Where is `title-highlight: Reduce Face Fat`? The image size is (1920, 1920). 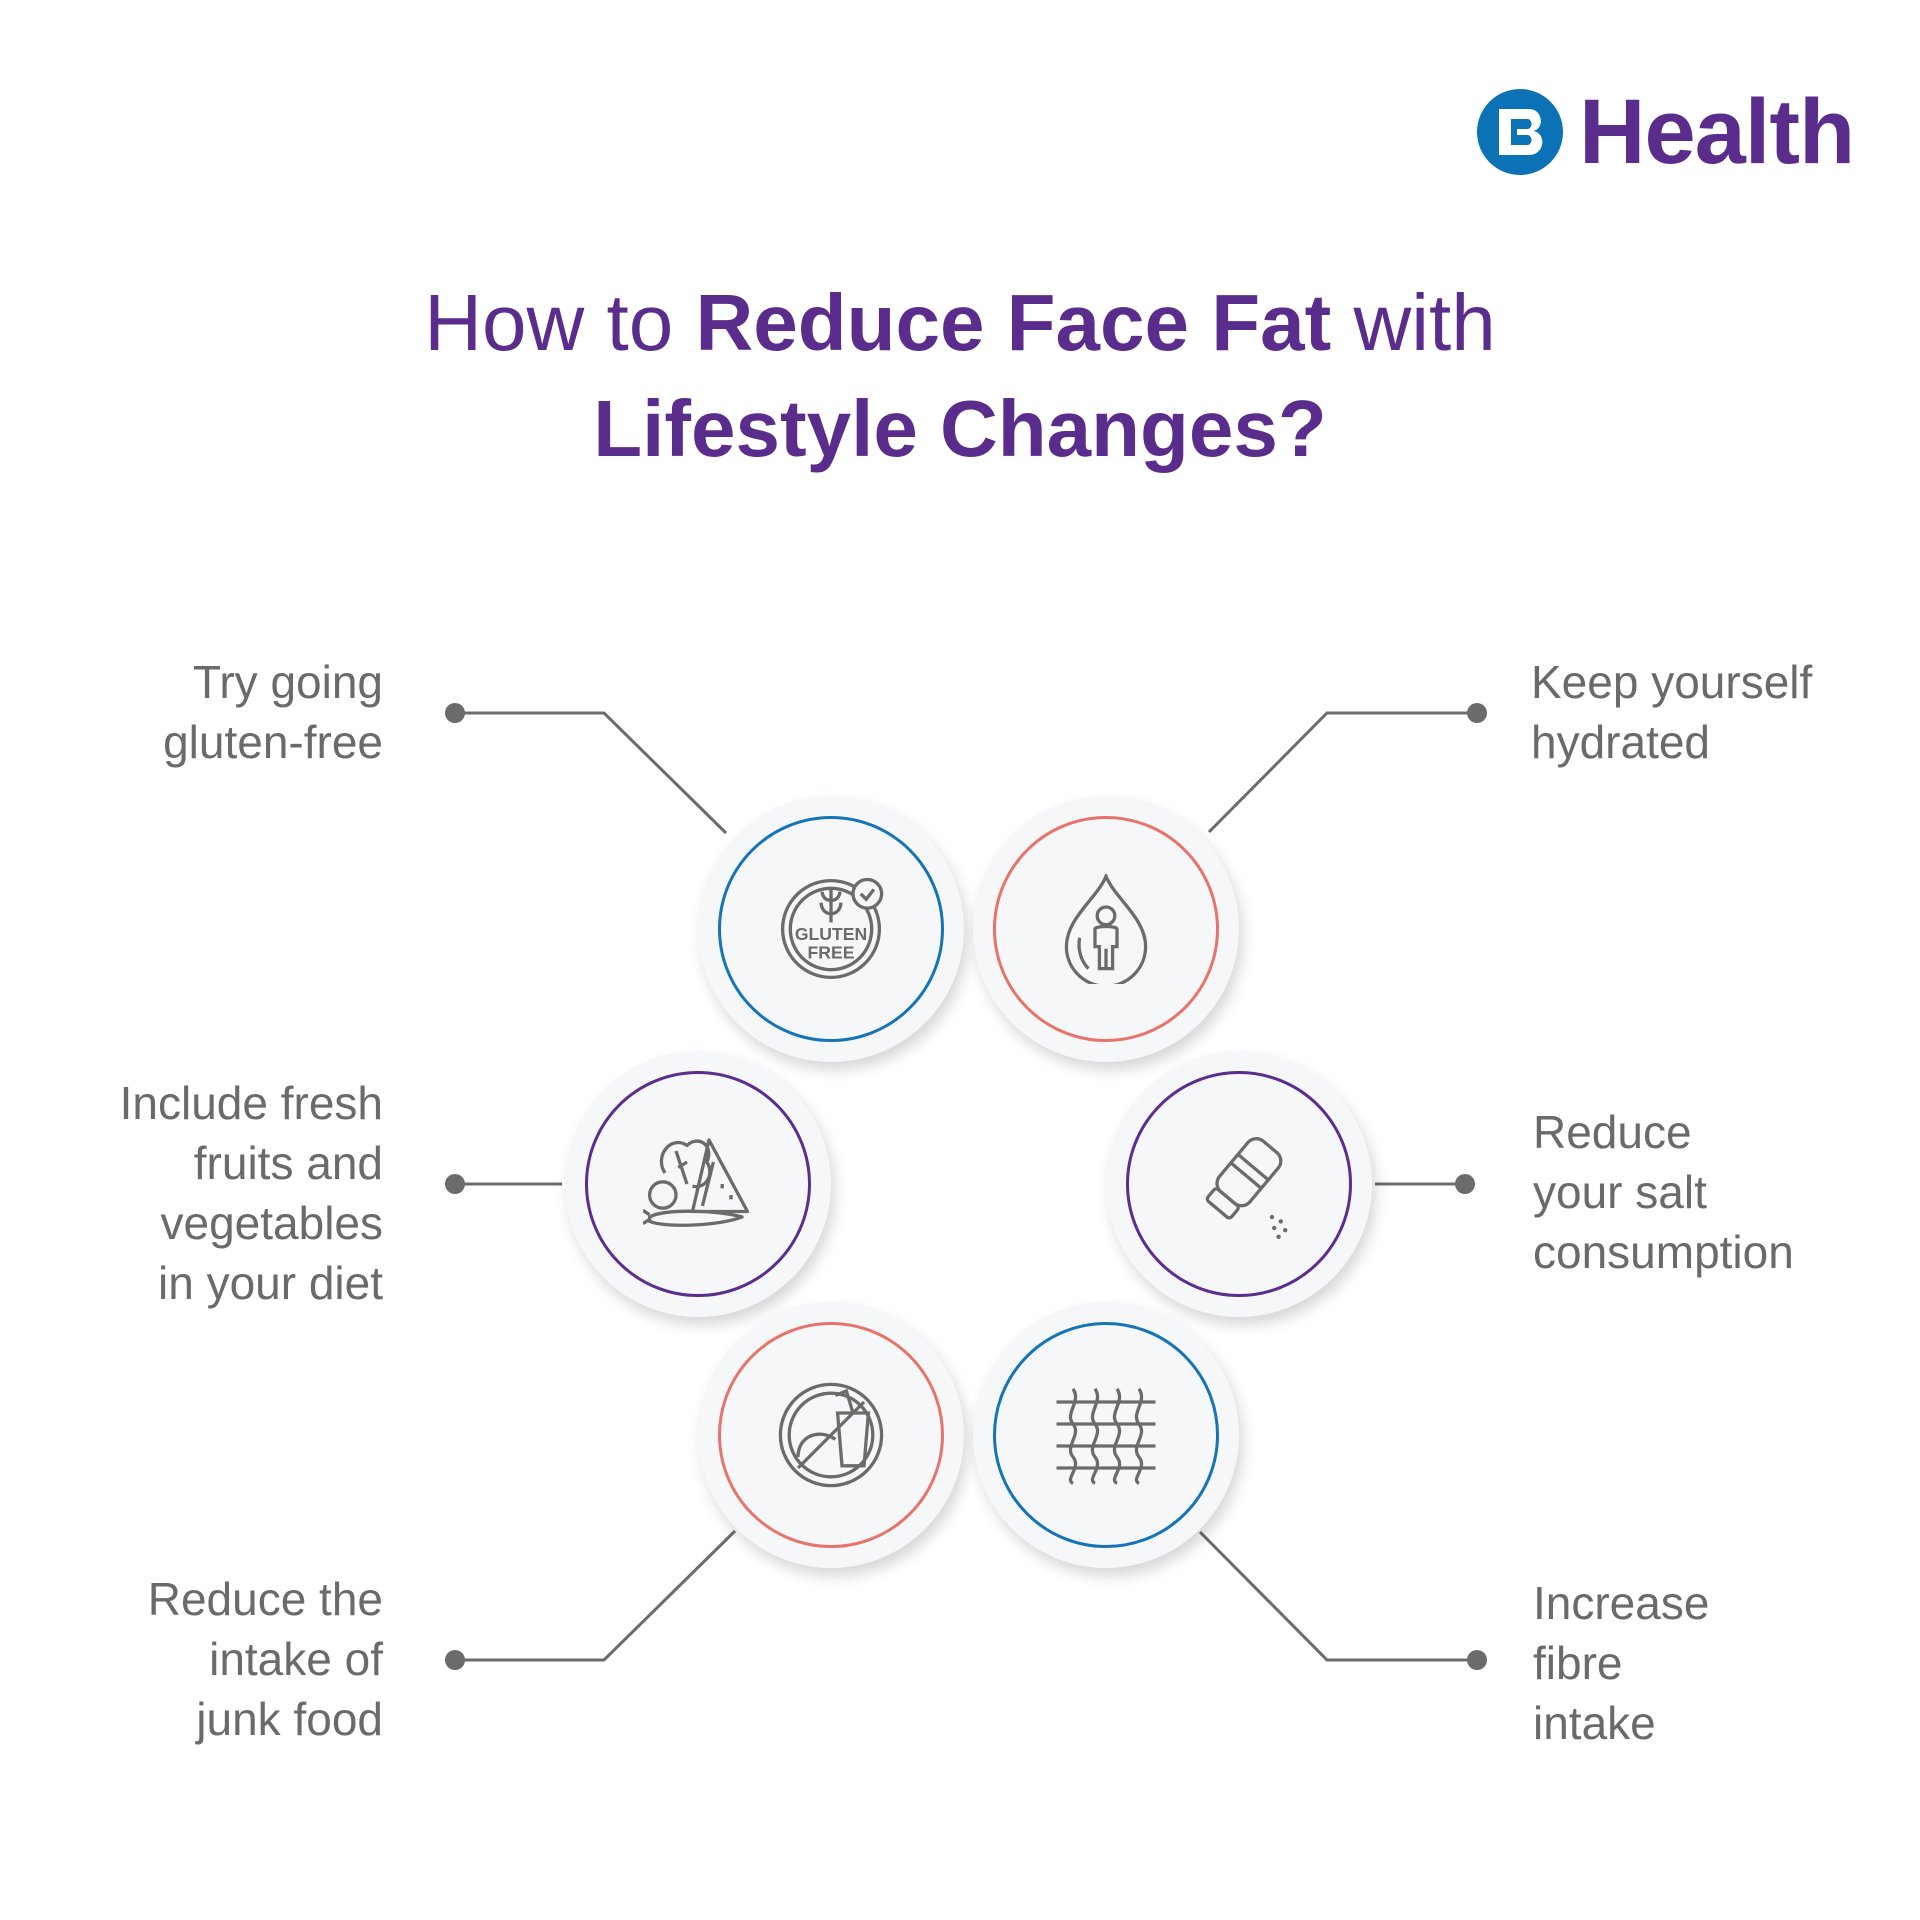 title-highlight: Reduce Face Fat is located at coordinates (1013, 322).